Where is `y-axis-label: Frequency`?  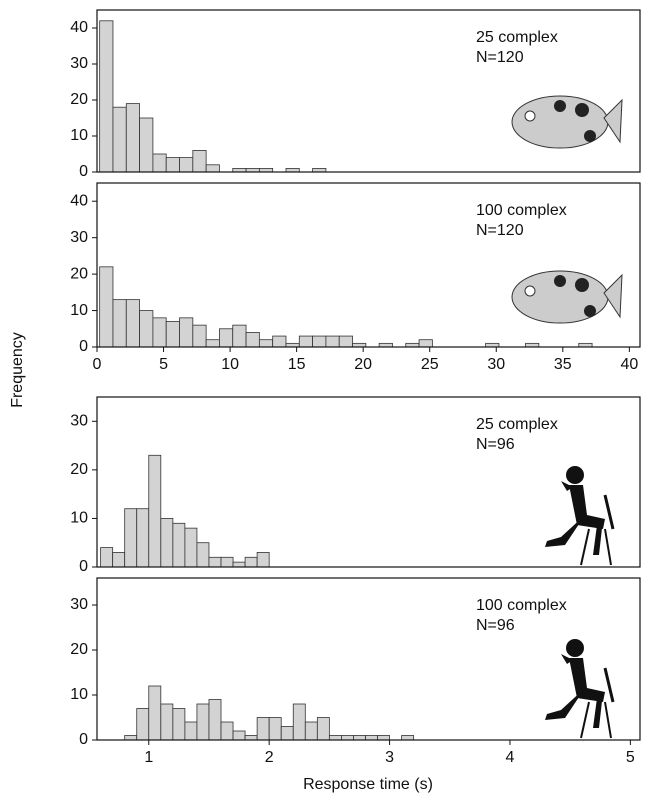
y-axis-label: Frequency is located at coordinates (17, 370).